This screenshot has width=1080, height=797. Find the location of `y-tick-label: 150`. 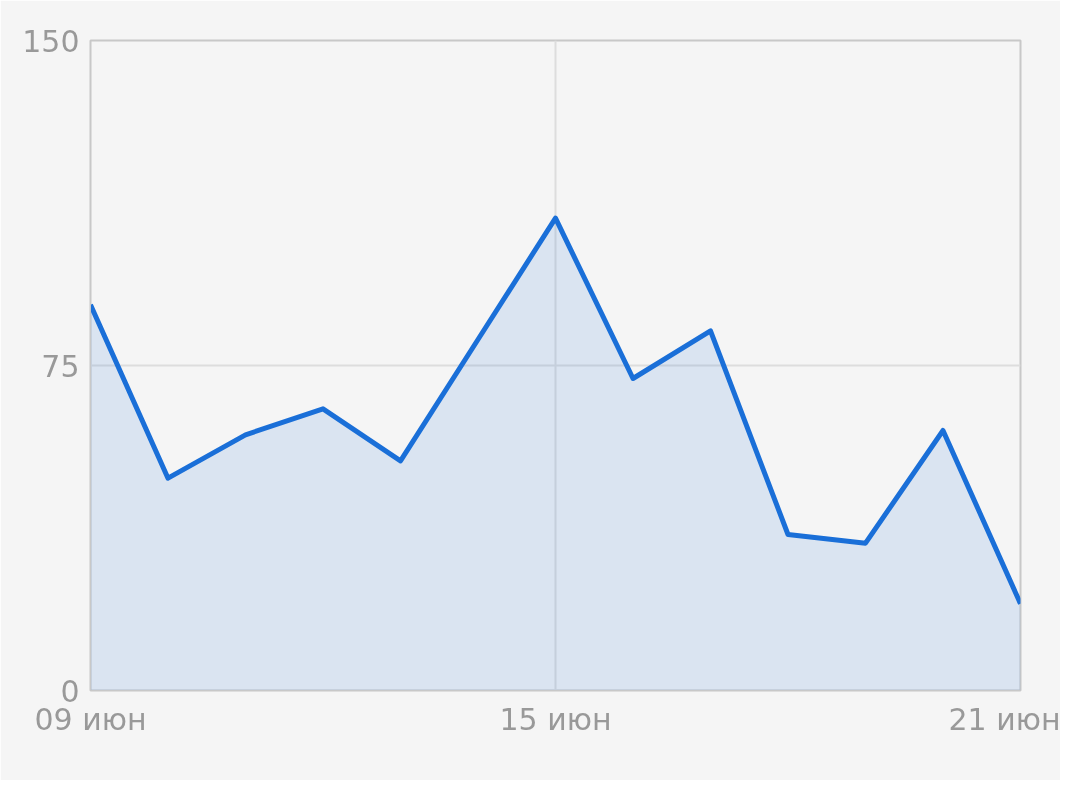

y-tick-label: 150 is located at coordinates (51, 41).